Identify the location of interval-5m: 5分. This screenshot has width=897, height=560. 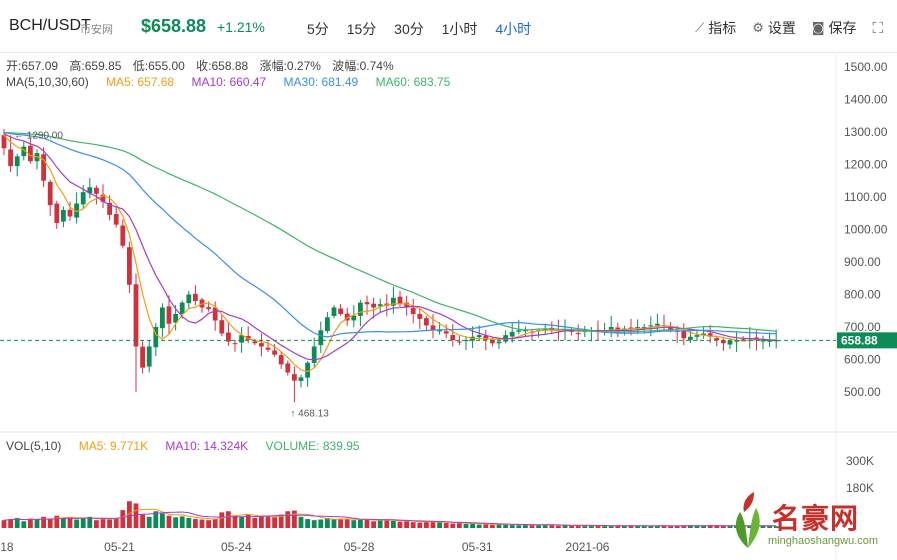
(318, 29).